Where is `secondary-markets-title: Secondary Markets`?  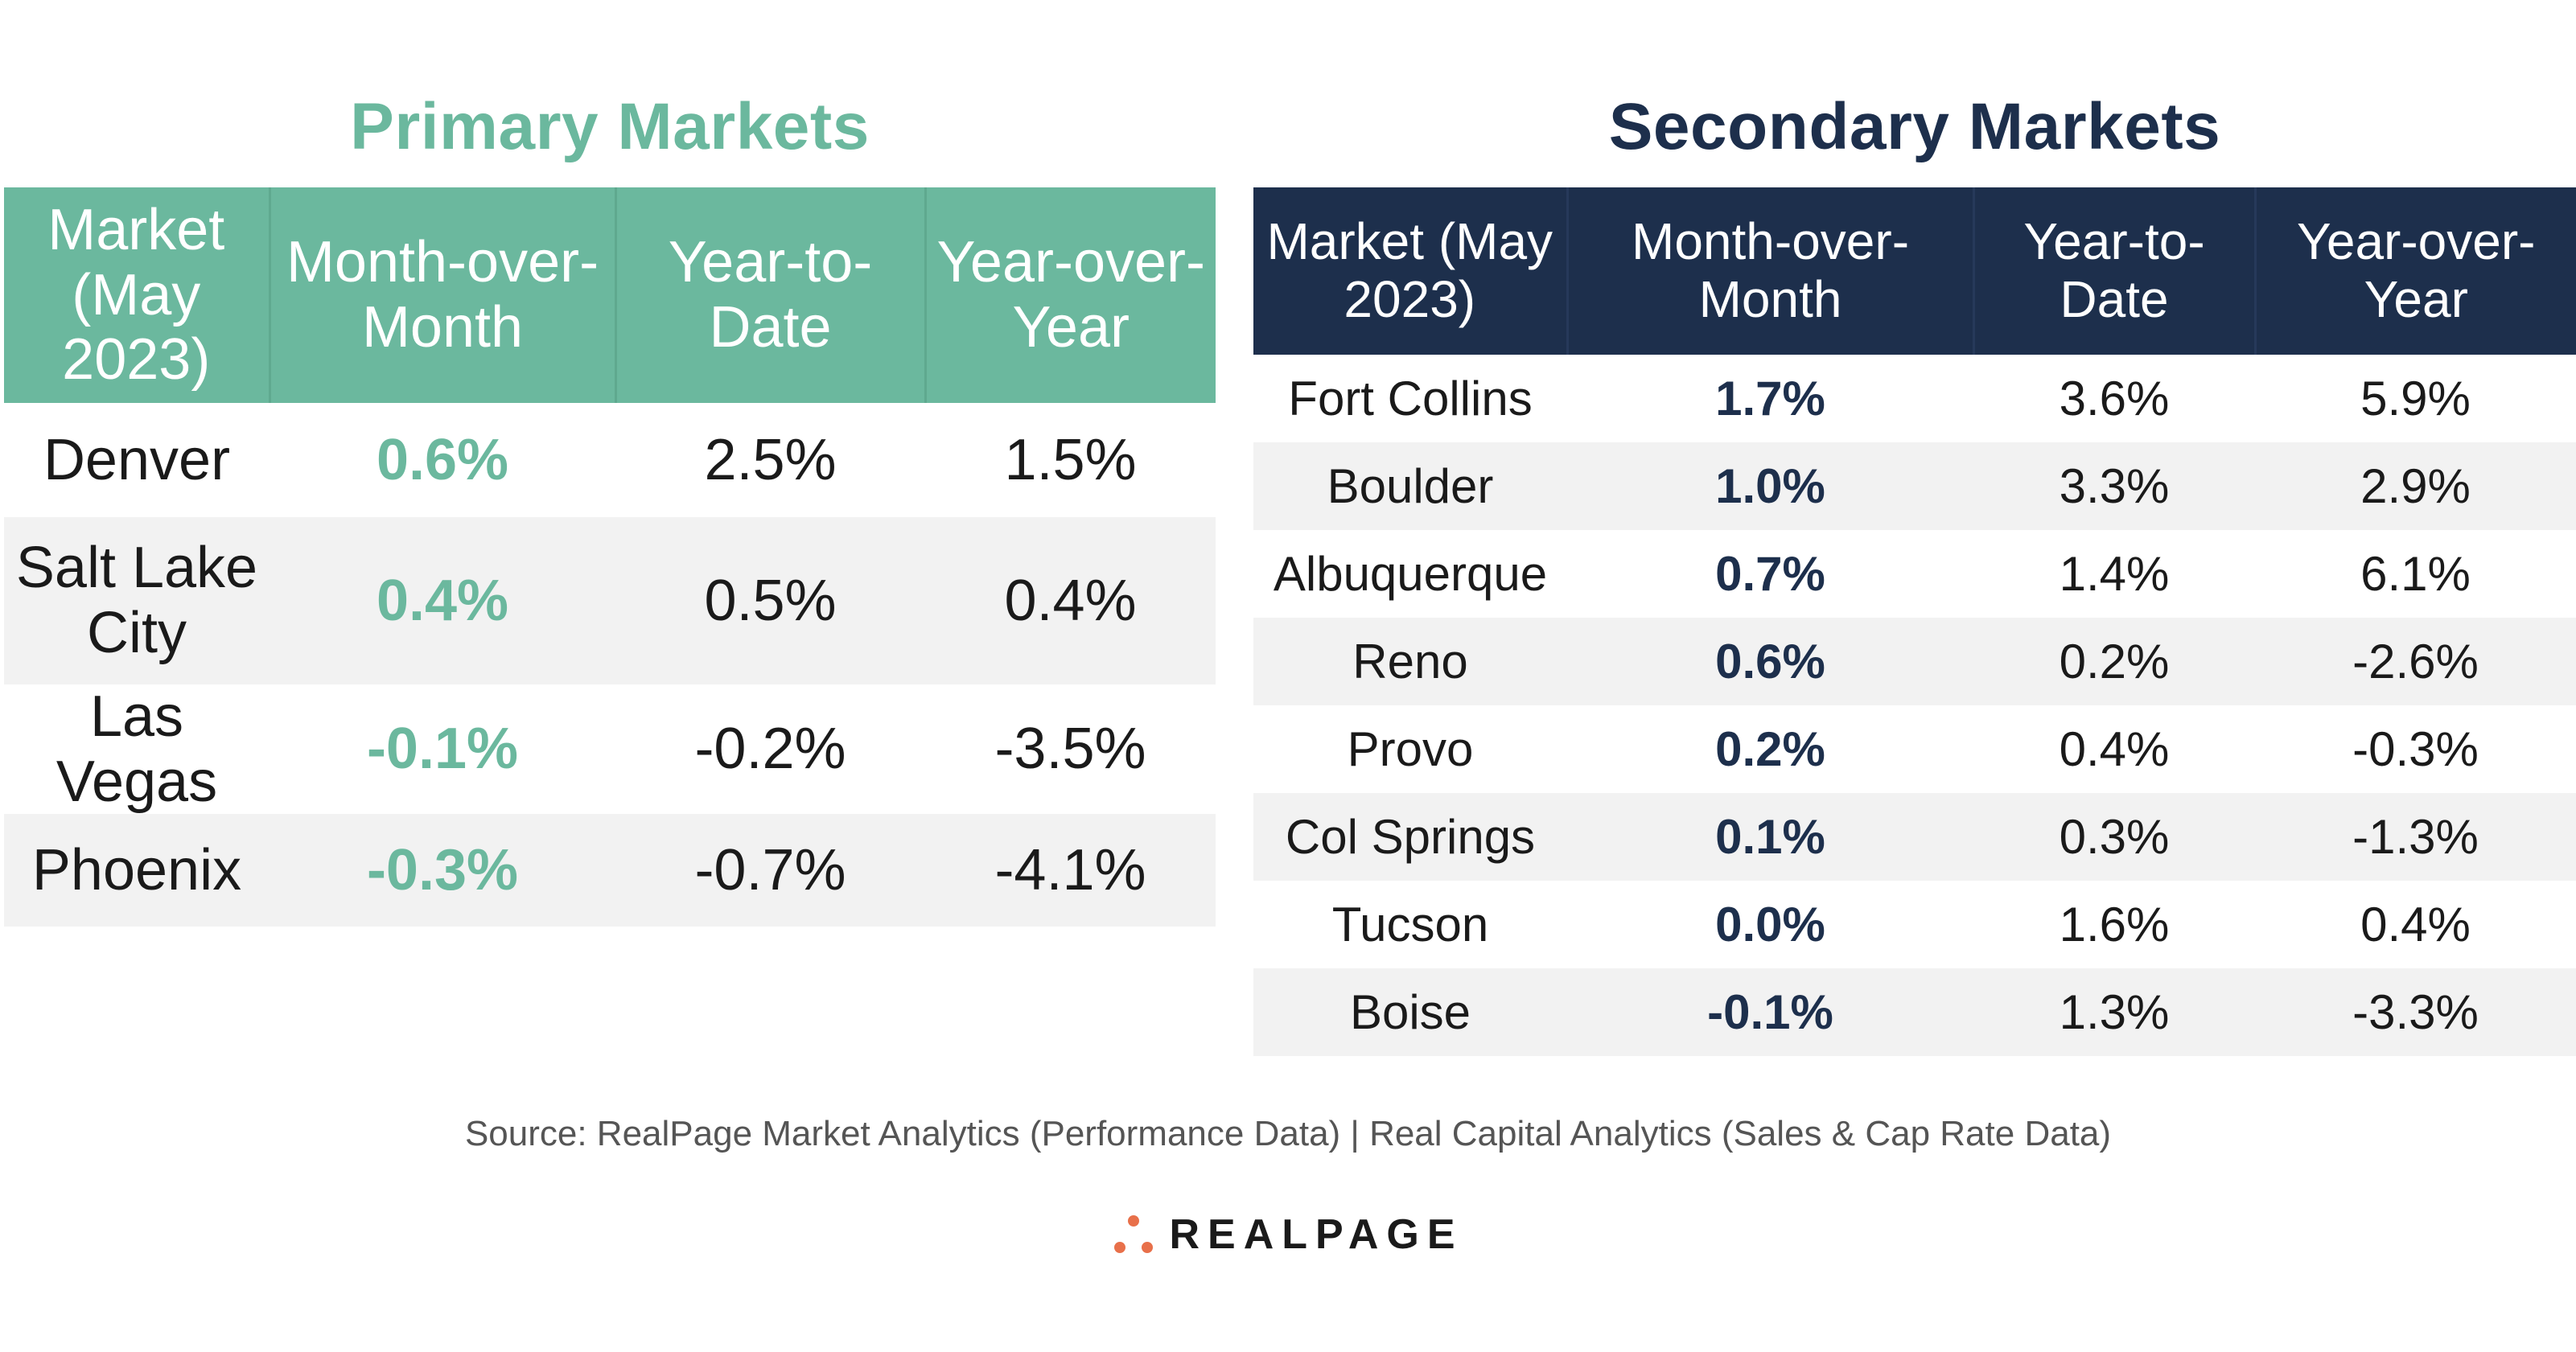 secondary-markets-title: Secondary Markets is located at coordinates (1914, 126).